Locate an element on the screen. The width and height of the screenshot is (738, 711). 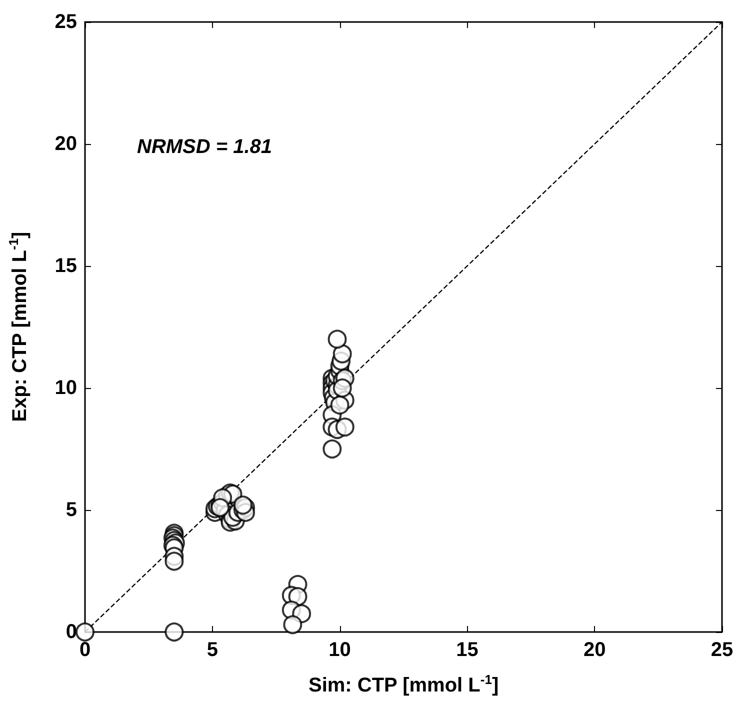
y-tick-label: 20 is located at coordinates (65, 144).